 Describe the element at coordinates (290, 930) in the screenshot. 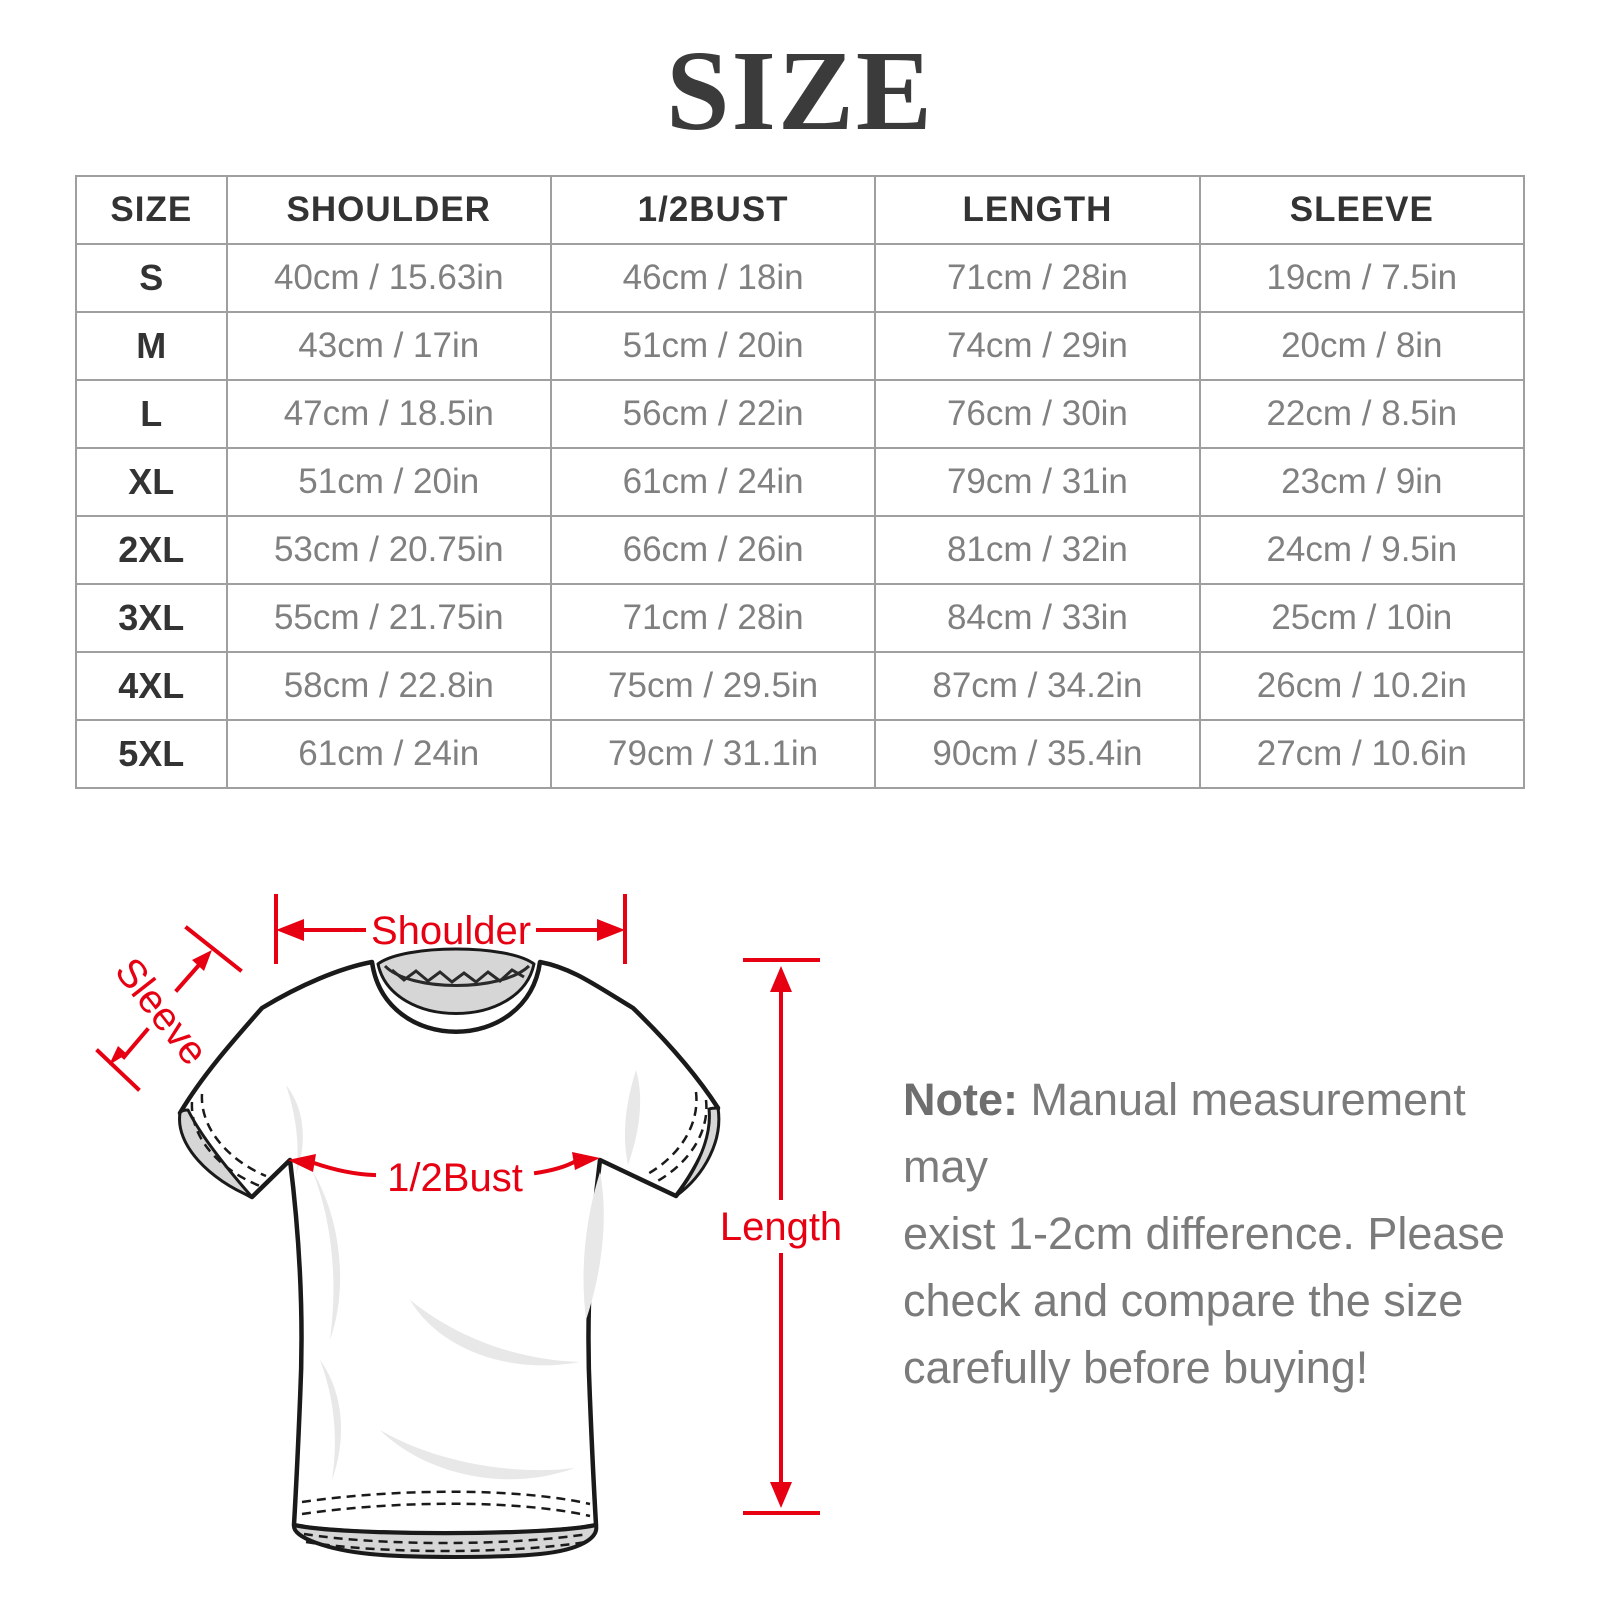

I see `shoulder-left-arrowhead` at that location.